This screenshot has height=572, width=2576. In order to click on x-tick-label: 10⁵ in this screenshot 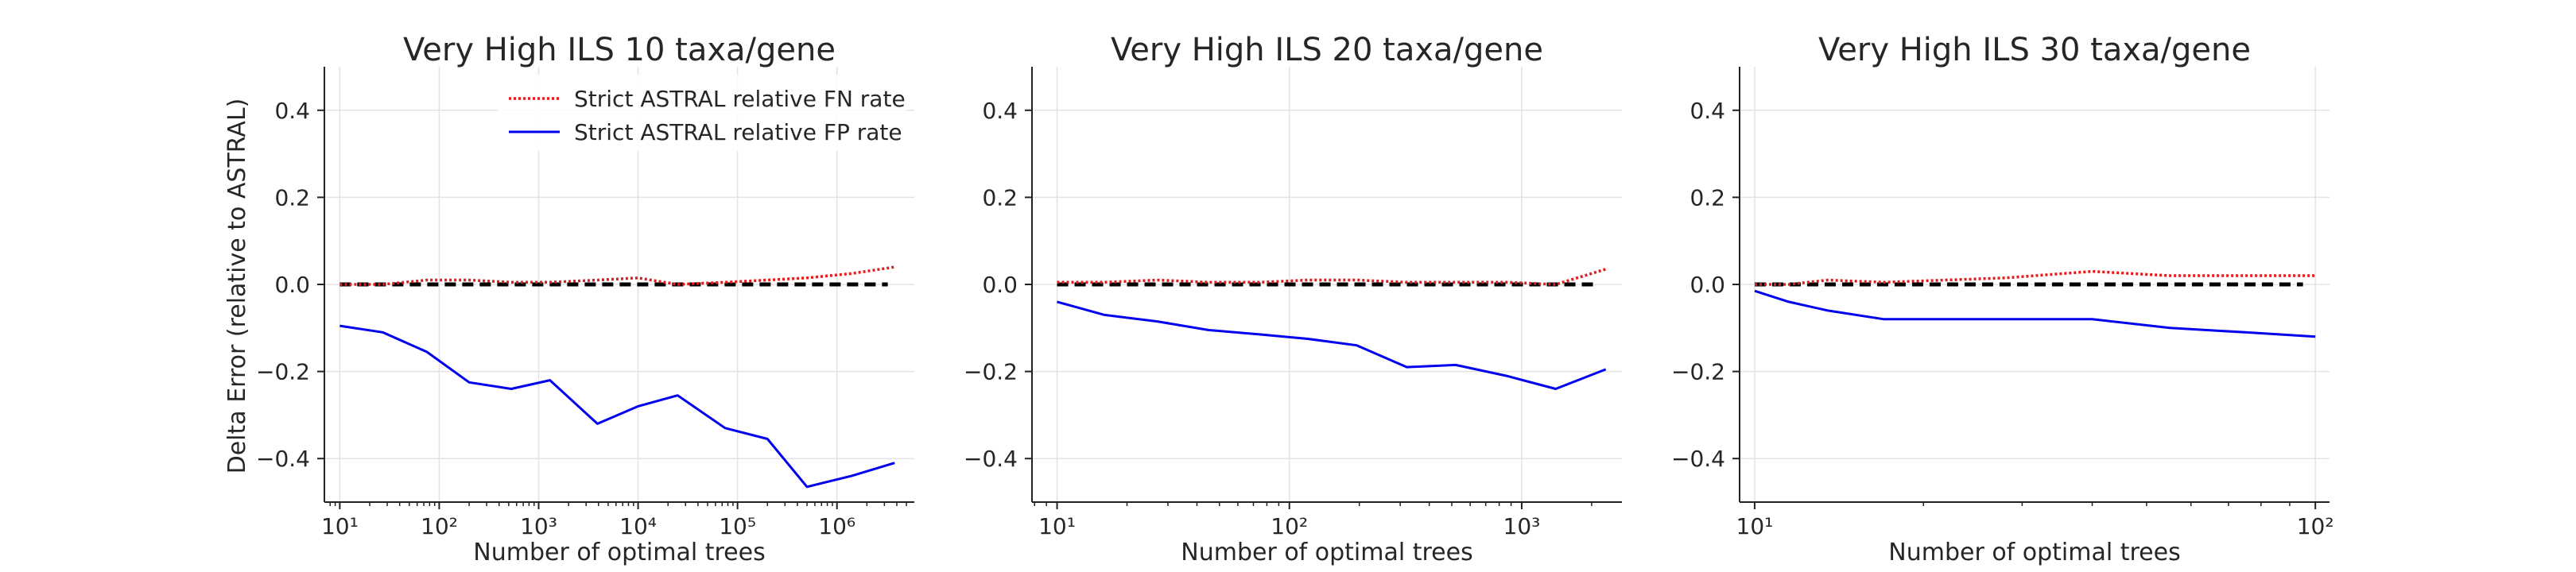, I will do `click(738, 526)`.